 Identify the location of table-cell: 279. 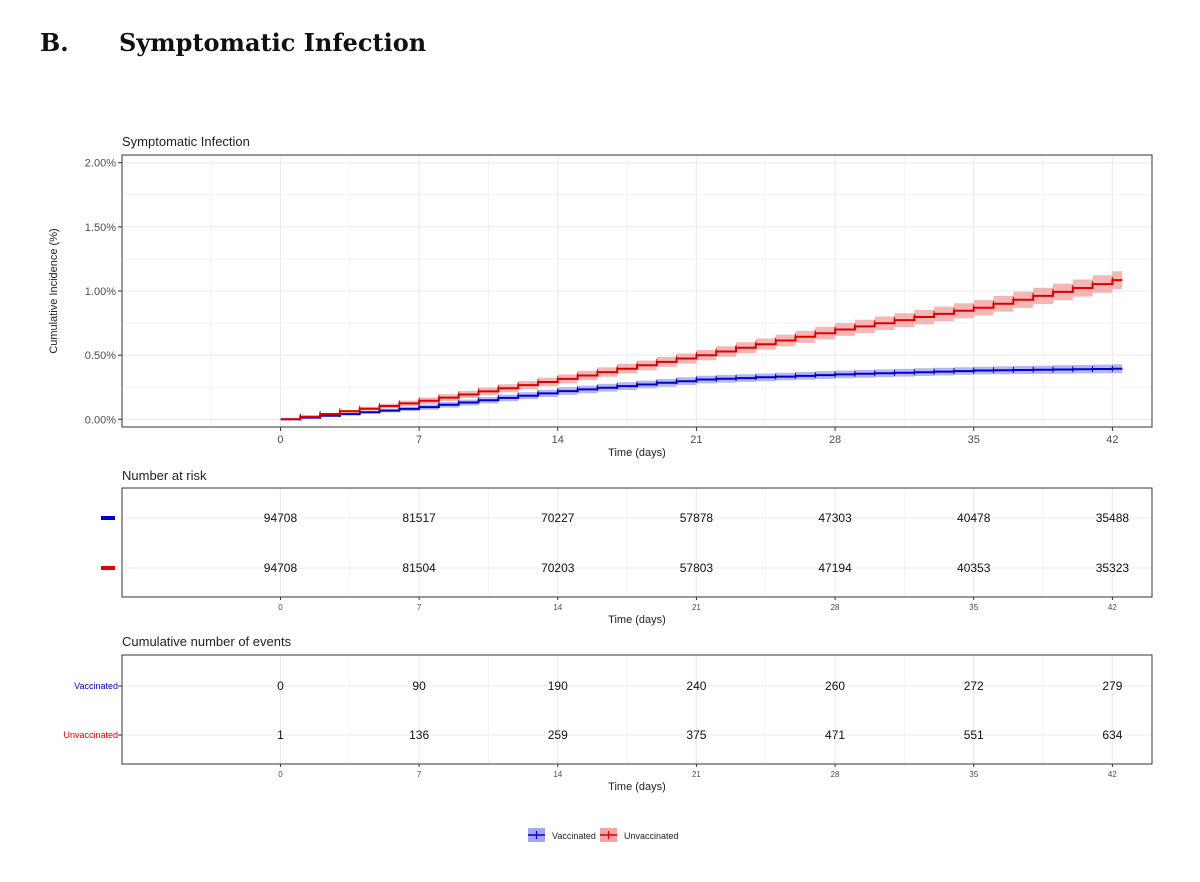
(1112, 686).